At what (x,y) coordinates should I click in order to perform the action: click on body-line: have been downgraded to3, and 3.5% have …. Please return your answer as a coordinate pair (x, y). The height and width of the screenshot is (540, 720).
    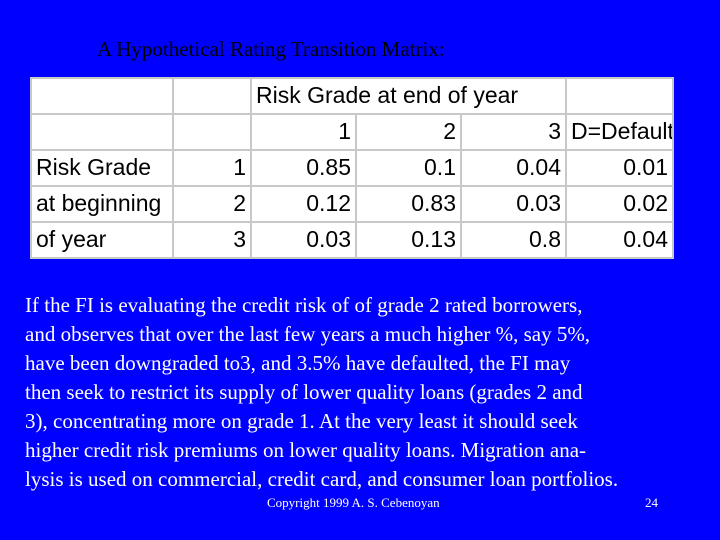
    Looking at the image, I should click on (298, 363).